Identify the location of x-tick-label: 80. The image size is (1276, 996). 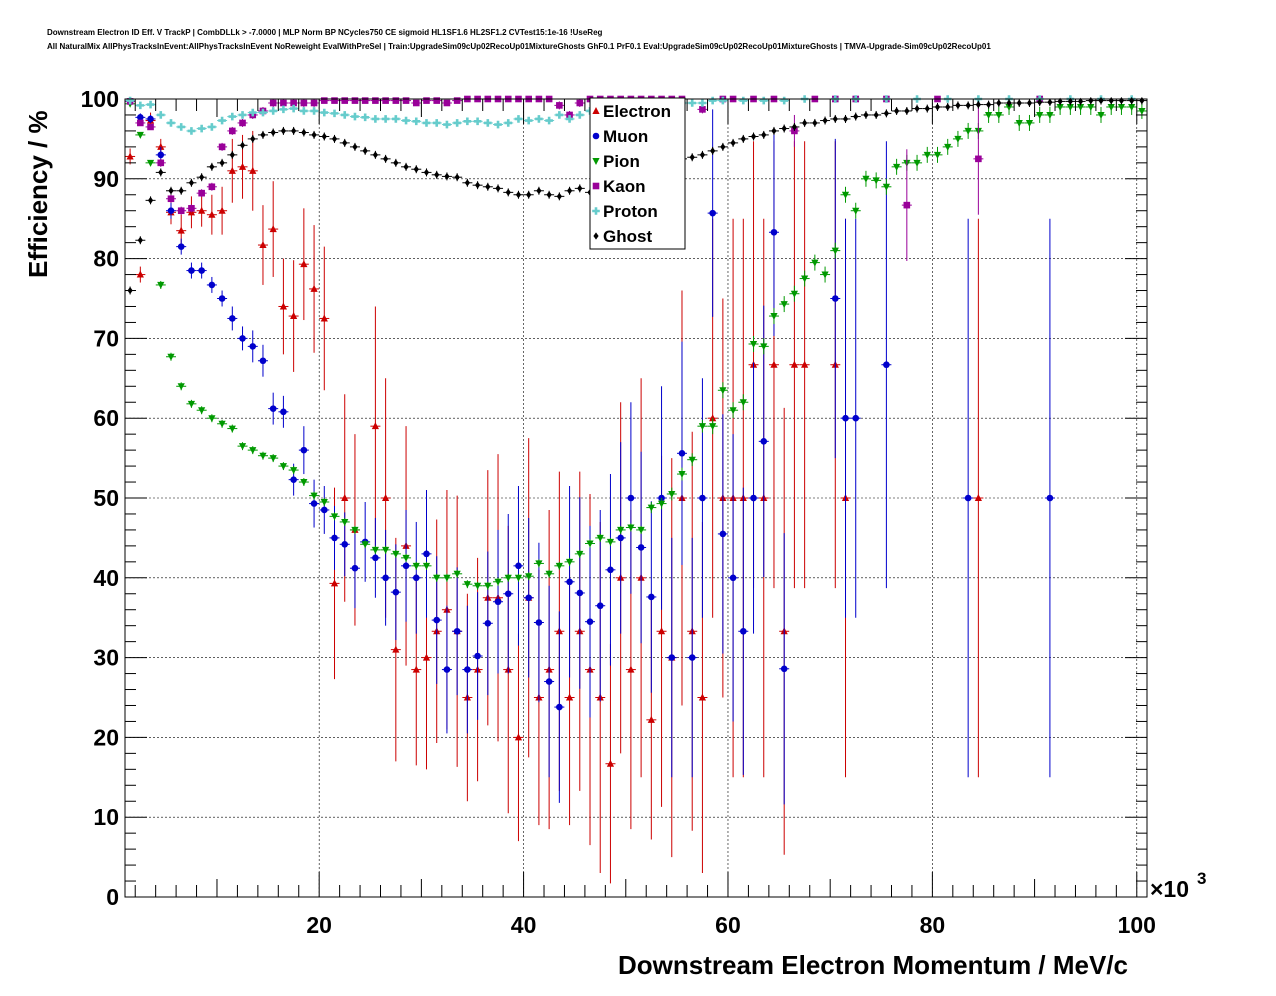
(933, 925).